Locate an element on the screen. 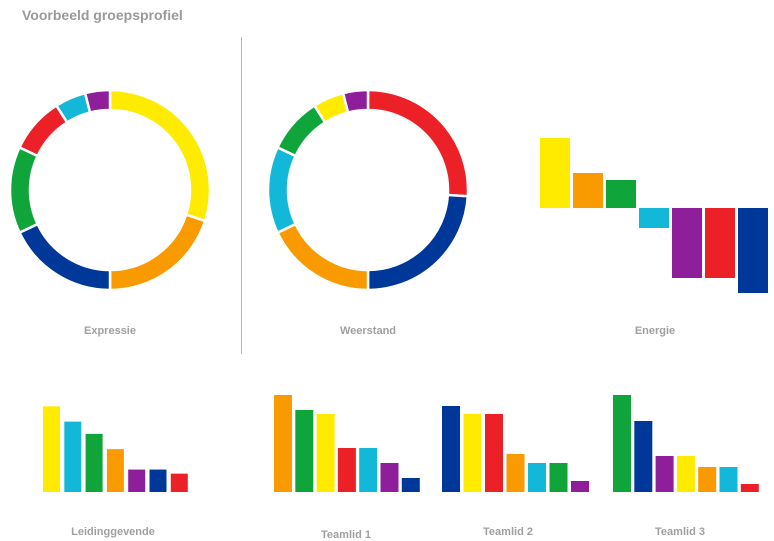  teamlid-1-bar-purple is located at coordinates (389, 477).